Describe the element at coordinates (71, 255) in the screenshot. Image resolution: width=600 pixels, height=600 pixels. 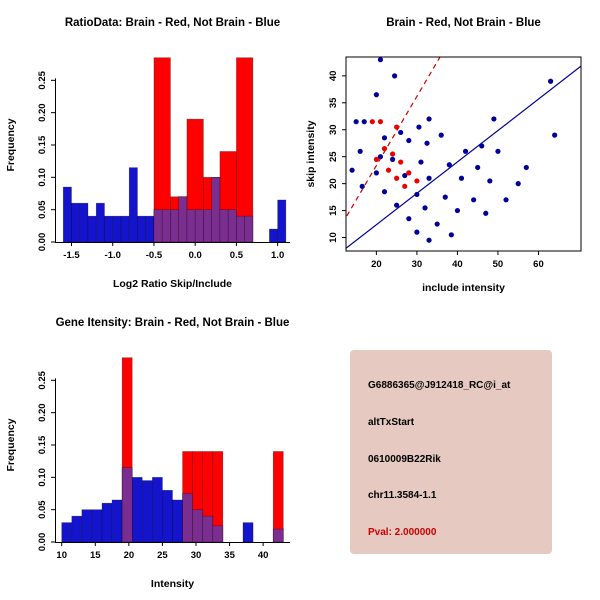
I see `svg-text: -1.5` at that location.